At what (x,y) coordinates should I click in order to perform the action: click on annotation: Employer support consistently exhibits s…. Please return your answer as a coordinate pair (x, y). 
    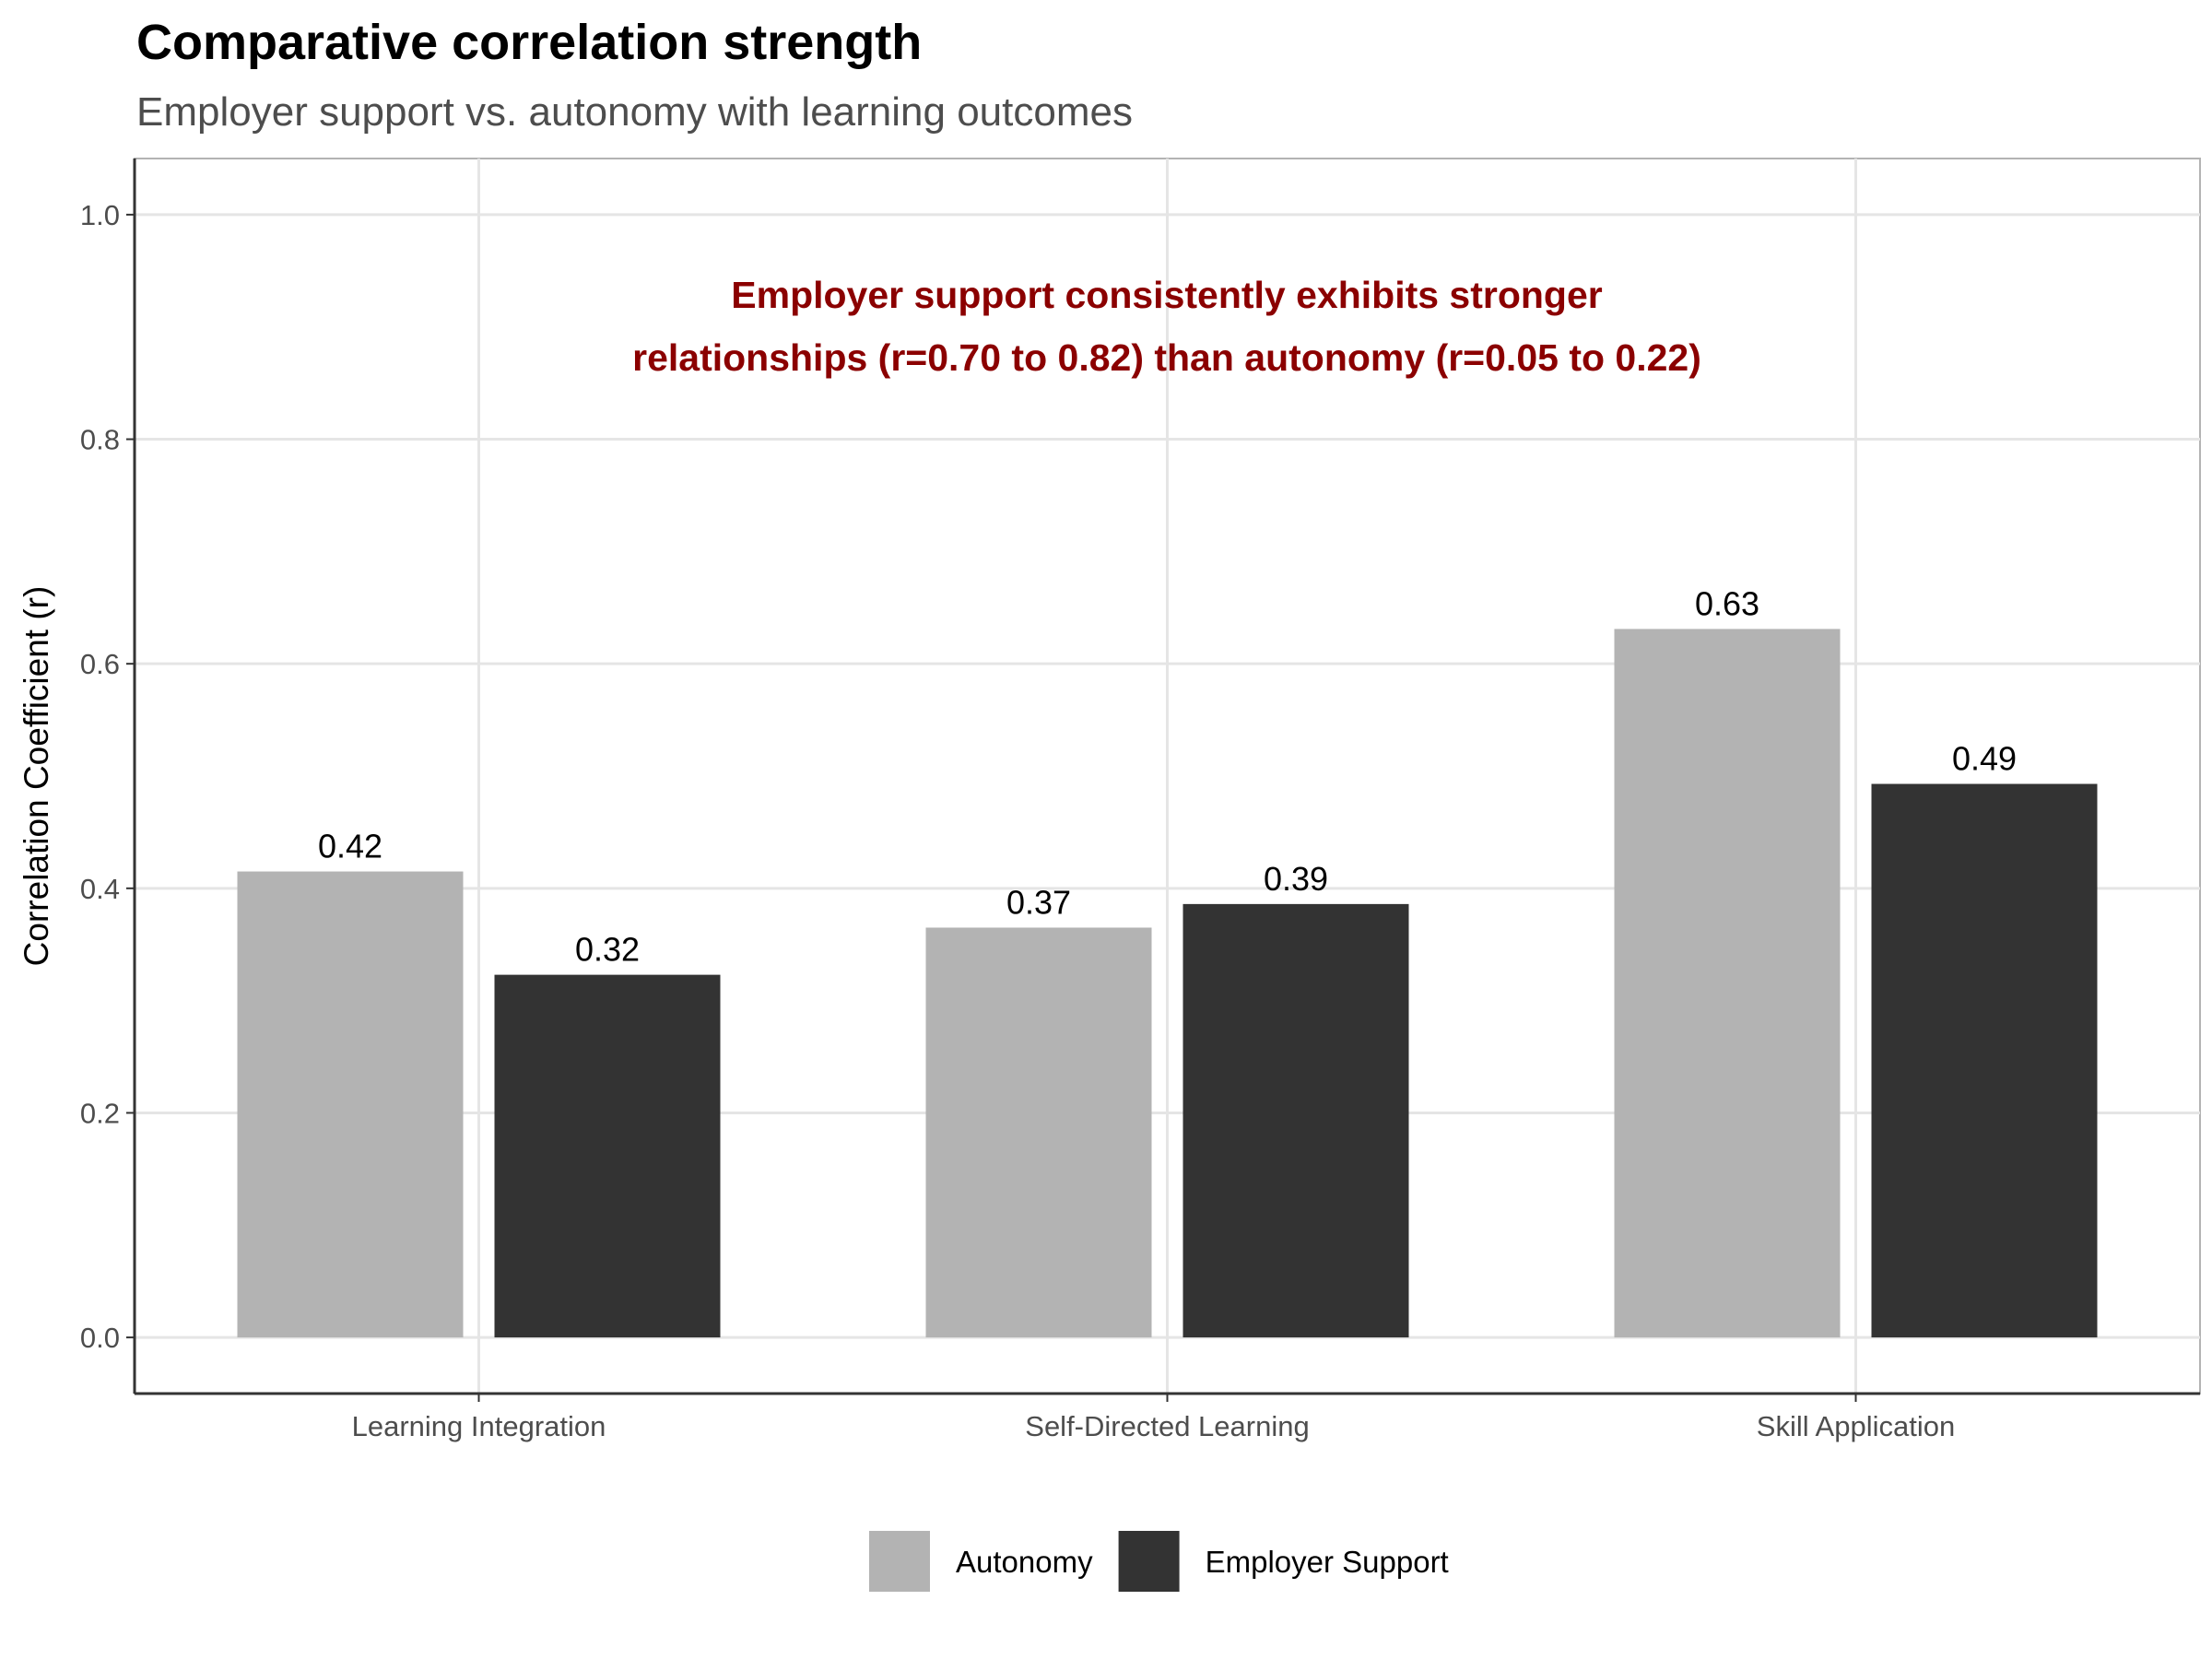
    Looking at the image, I should click on (1166, 326).